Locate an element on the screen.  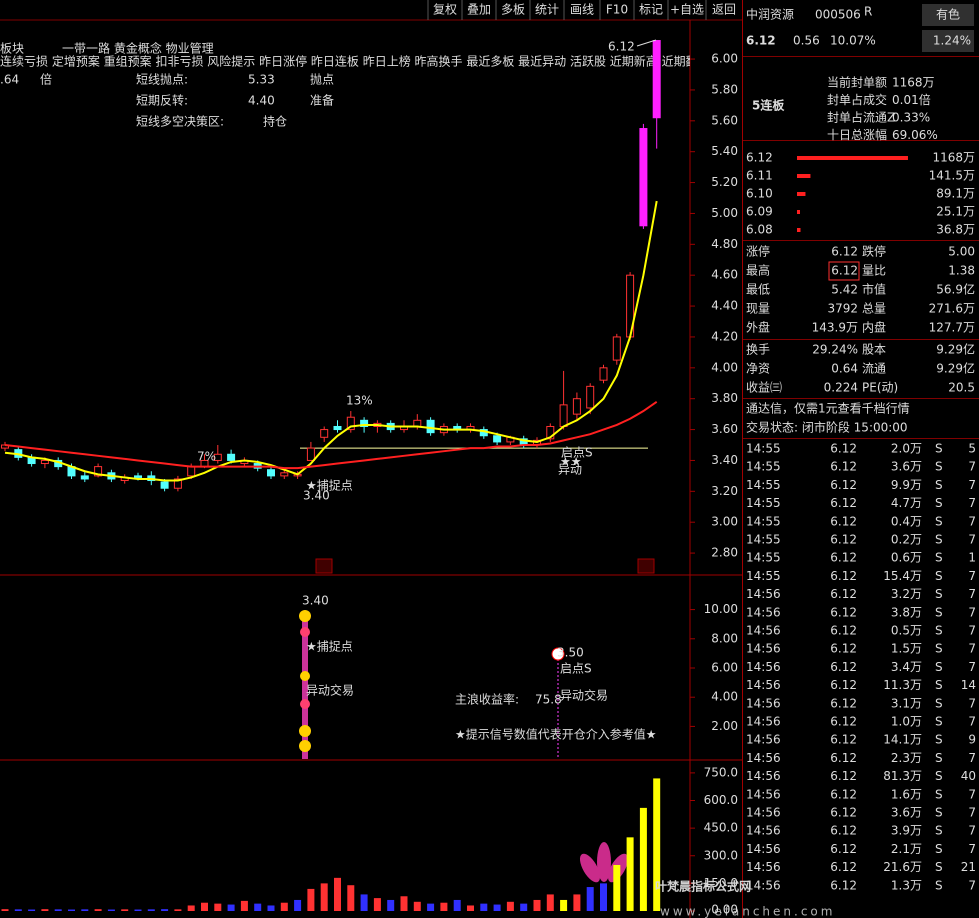
trade-volume: 3.8万 is located at coordinates (906, 612).